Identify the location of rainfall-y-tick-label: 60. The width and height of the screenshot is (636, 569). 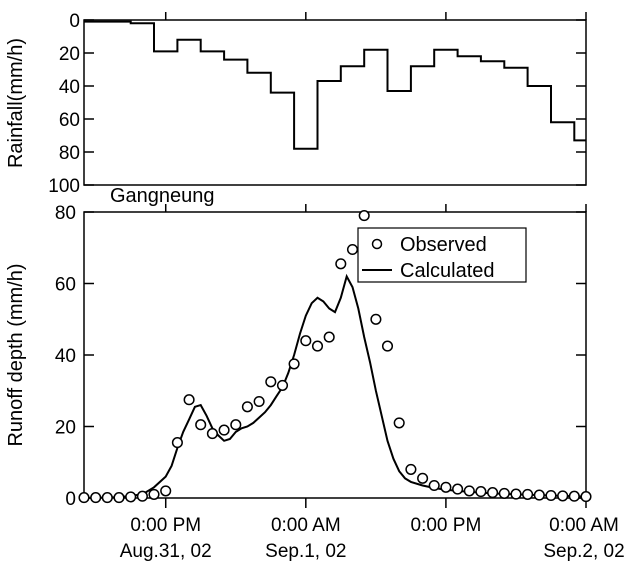
(69, 120).